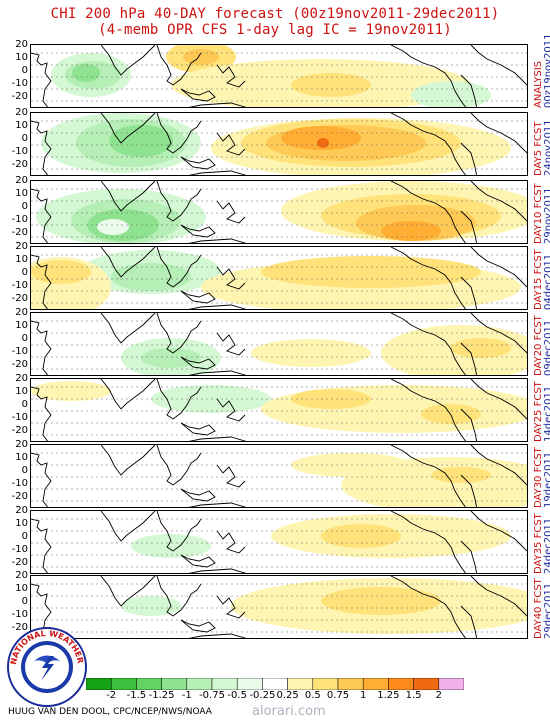  I want to click on panel-side-label: DAY20 FCST 09dec2011, so click(541, 344).